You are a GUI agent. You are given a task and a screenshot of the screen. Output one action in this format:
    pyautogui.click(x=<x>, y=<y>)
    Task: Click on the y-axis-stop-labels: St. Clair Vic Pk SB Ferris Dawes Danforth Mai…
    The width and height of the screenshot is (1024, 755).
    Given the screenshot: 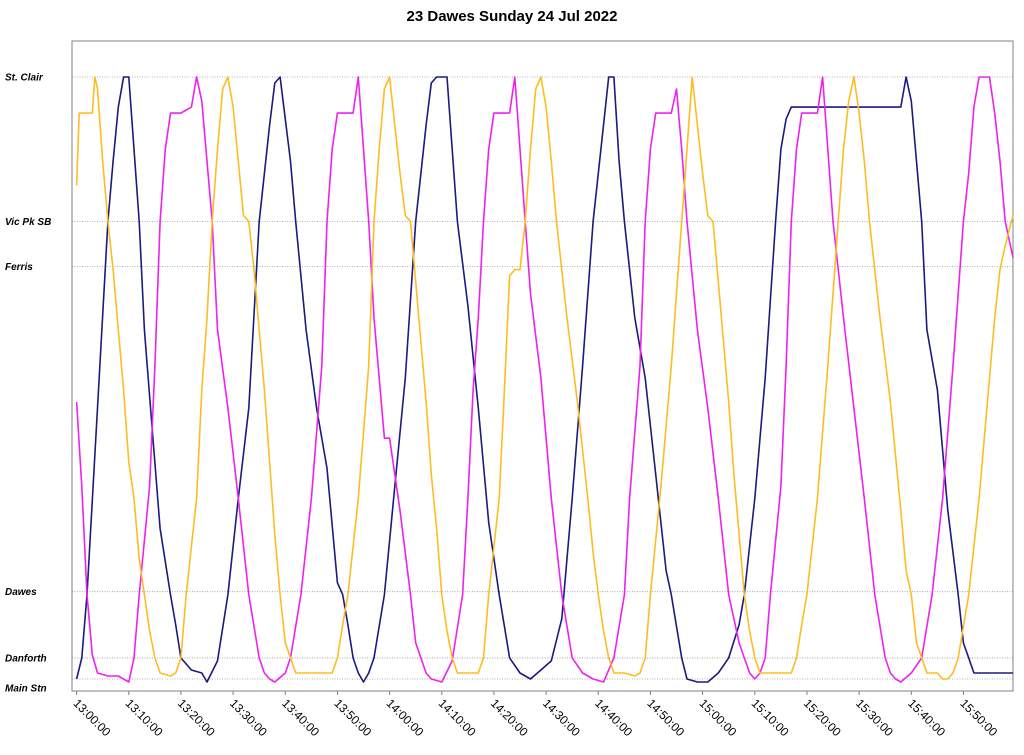 What is the action you would take?
    pyautogui.click(x=28, y=384)
    